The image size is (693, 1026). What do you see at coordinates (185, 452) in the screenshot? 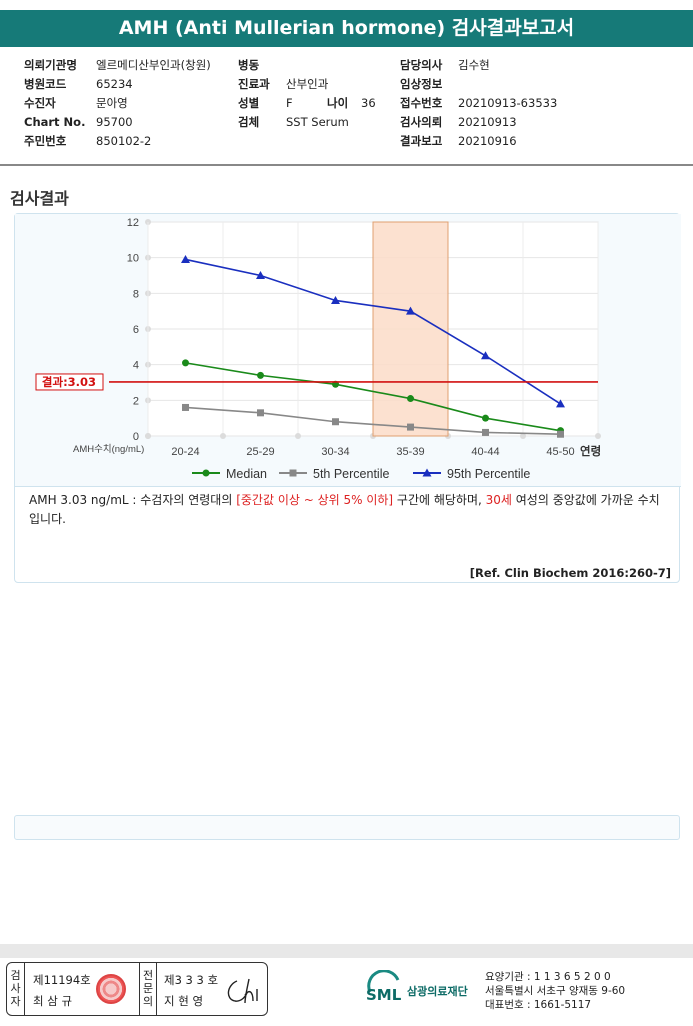
I see `x-tick-label: 20-24` at bounding box center [185, 452].